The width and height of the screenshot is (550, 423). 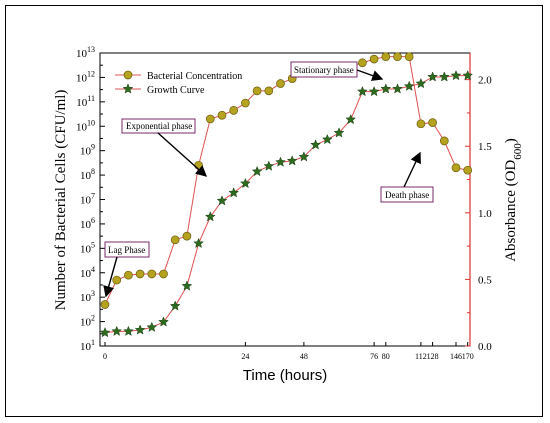 I want to click on x-tick-label: 0, so click(x=105, y=356).